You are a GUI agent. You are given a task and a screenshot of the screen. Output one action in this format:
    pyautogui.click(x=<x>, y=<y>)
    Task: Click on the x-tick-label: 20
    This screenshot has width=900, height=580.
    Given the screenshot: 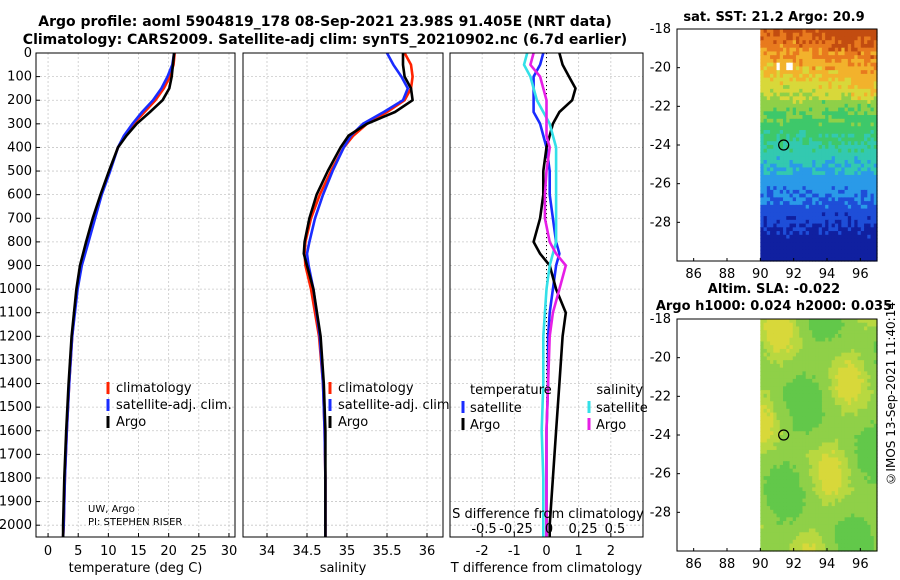 What is the action you would take?
    pyautogui.click(x=168, y=551)
    